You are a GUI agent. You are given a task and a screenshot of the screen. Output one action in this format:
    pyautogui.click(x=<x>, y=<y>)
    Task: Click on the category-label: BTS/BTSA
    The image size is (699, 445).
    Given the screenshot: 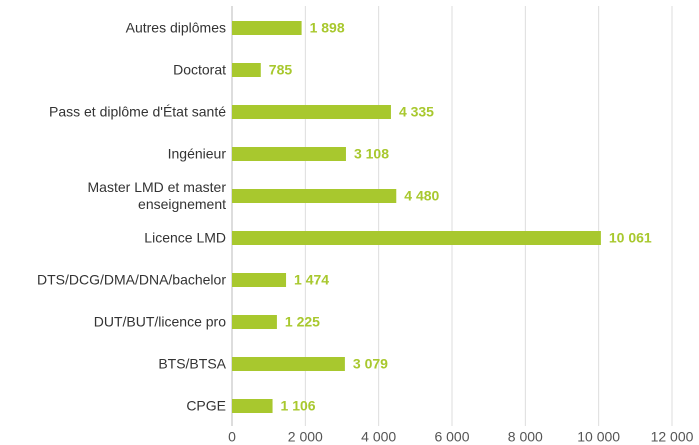 What is the action you would take?
    pyautogui.click(x=192, y=363)
    